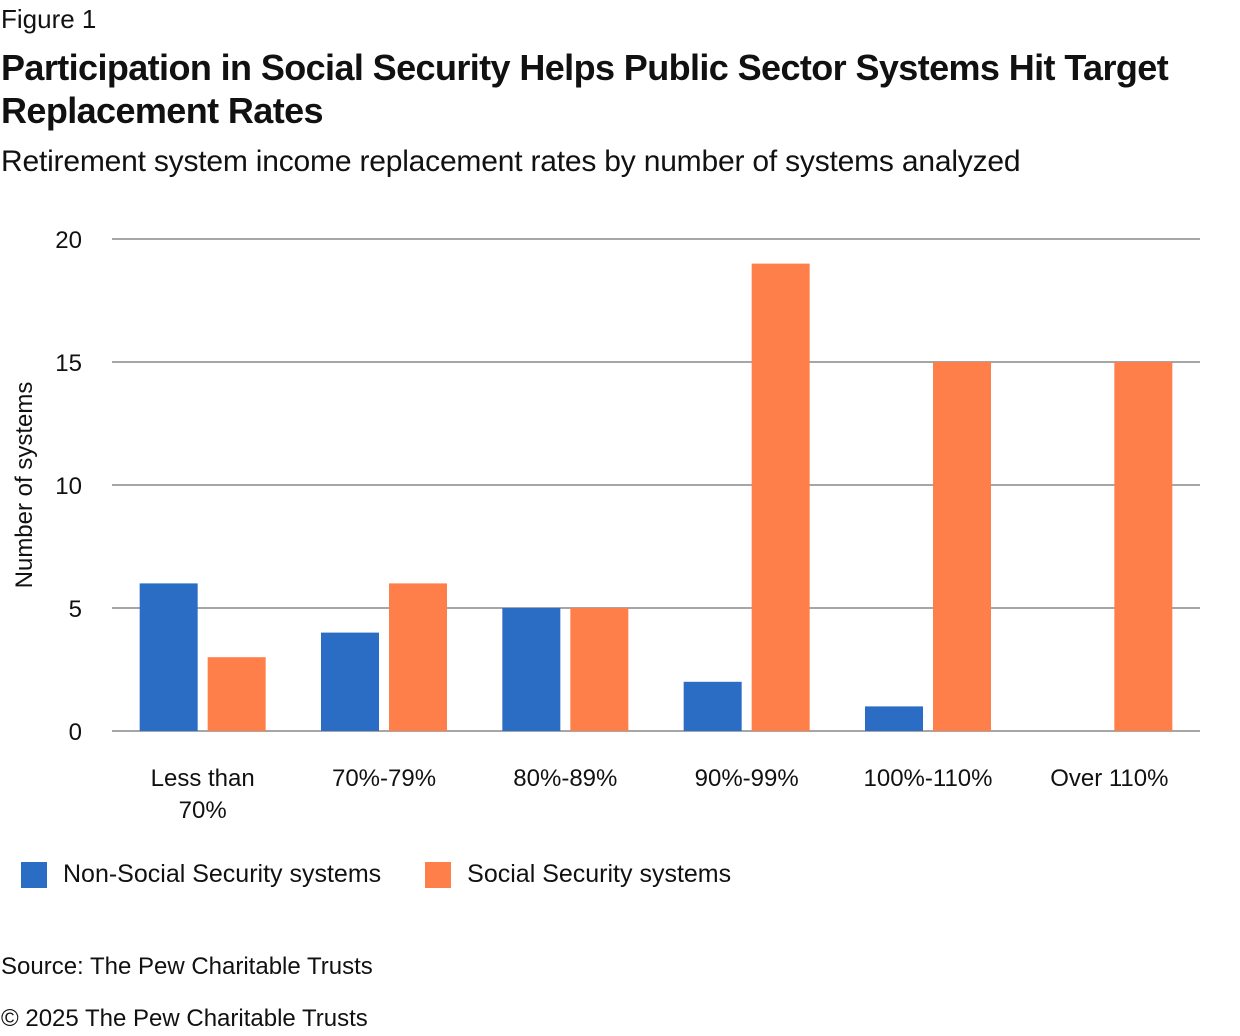 The height and width of the screenshot is (1036, 1240). Describe the element at coordinates (34, 874) in the screenshot. I see `legend-swatch-non-social-security` at that location.